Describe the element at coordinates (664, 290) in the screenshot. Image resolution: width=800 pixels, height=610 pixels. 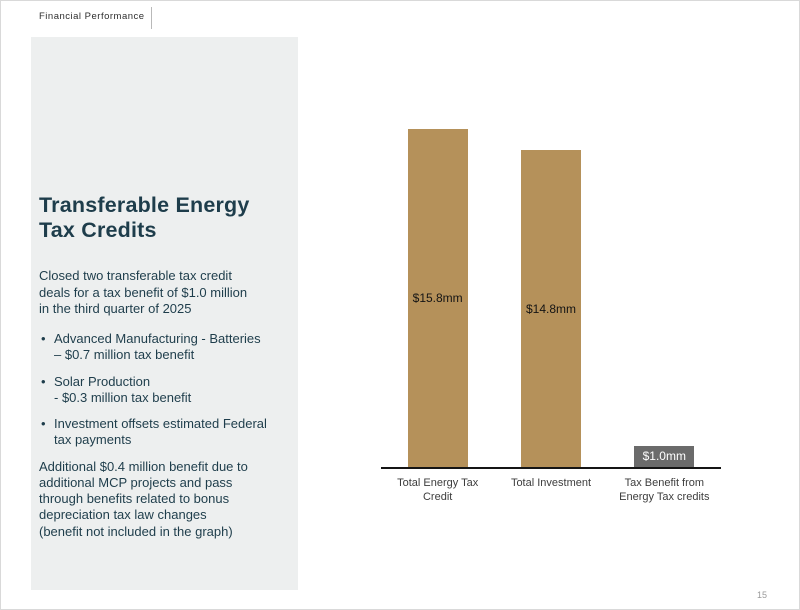
I see `bar-column: $1.0mm` at that location.